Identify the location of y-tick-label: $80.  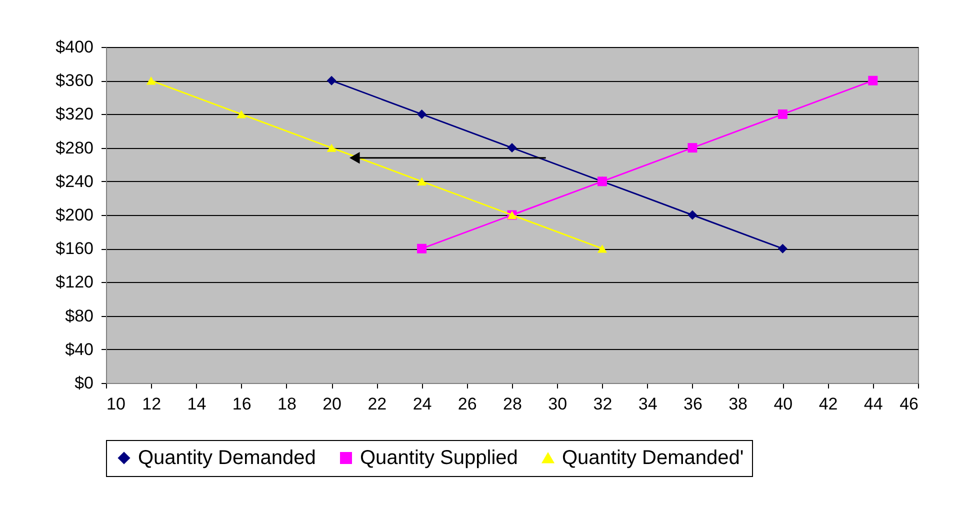
(79, 316).